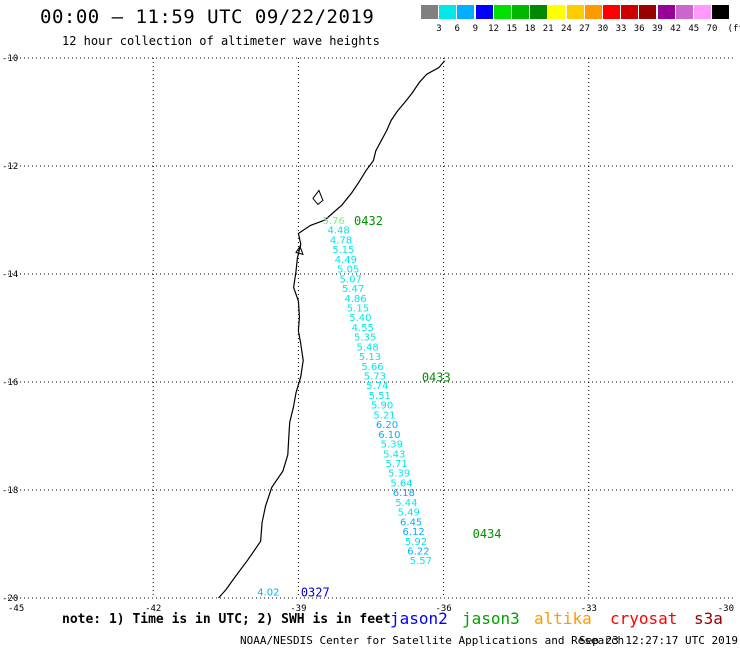 The height and width of the screenshot is (650, 740). Describe the element at coordinates (315, 593) in the screenshot. I see `pass-label: 0327` at that location.